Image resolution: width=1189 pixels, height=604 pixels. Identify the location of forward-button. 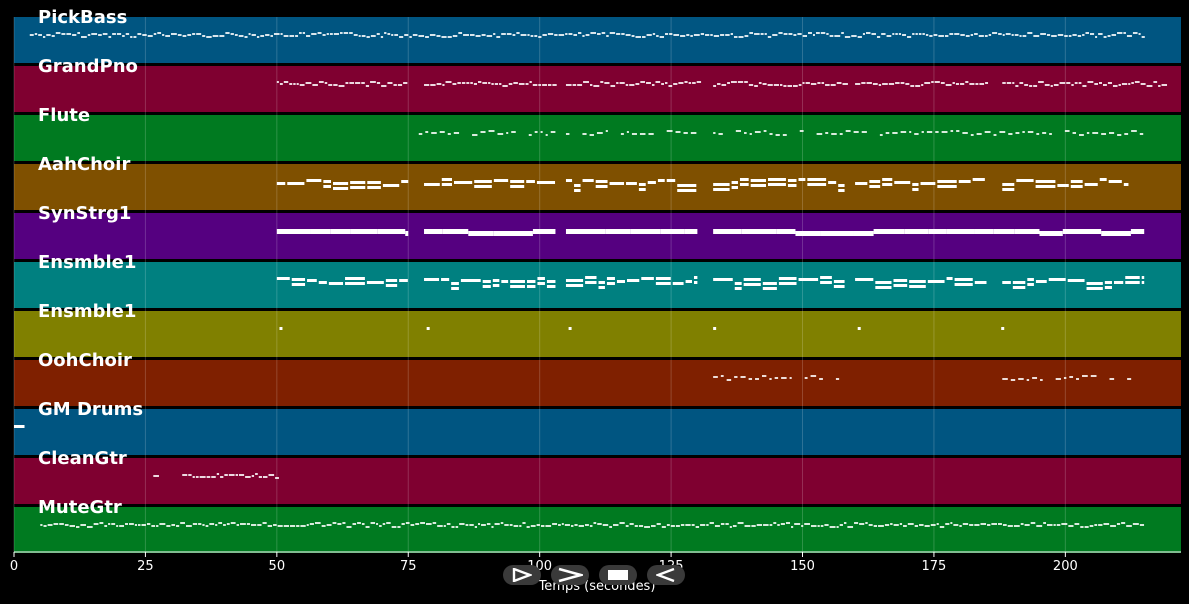
(570, 575).